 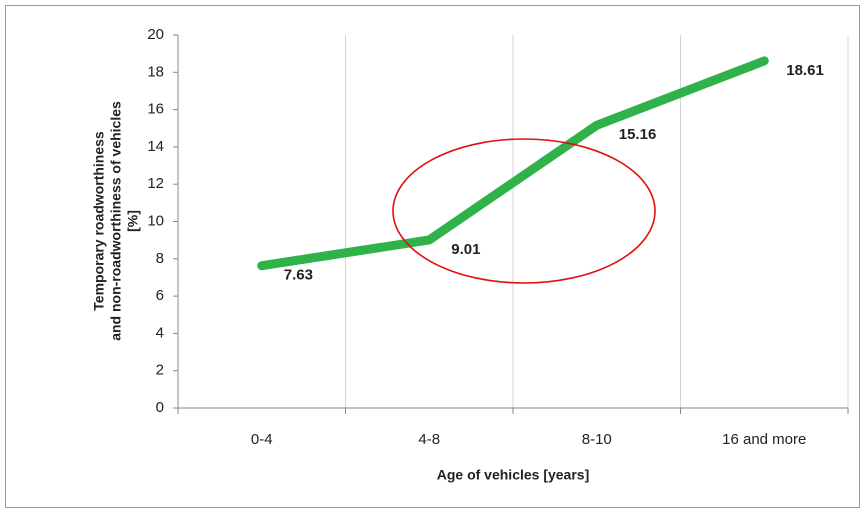 What do you see at coordinates (99, 221) in the screenshot?
I see `y-axis-title: Temporary roadworthiness` at bounding box center [99, 221].